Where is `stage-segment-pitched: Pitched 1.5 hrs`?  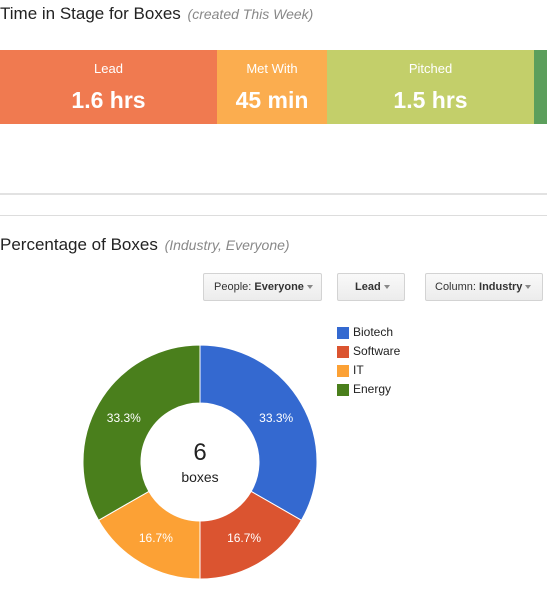 stage-segment-pitched: Pitched 1.5 hrs is located at coordinates (430, 87).